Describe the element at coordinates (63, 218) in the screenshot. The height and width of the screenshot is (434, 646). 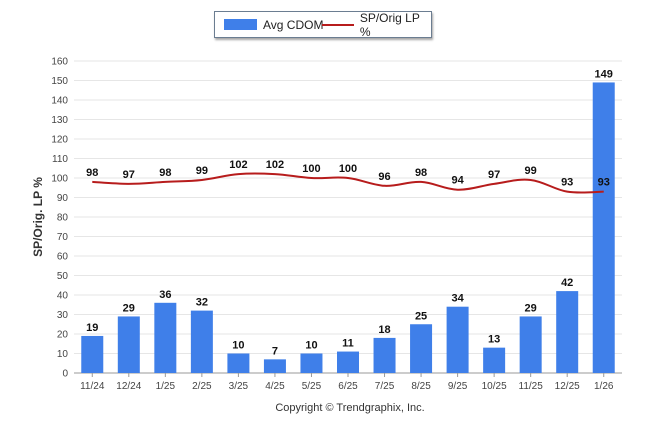
I see `y-tick-label: 80` at that location.